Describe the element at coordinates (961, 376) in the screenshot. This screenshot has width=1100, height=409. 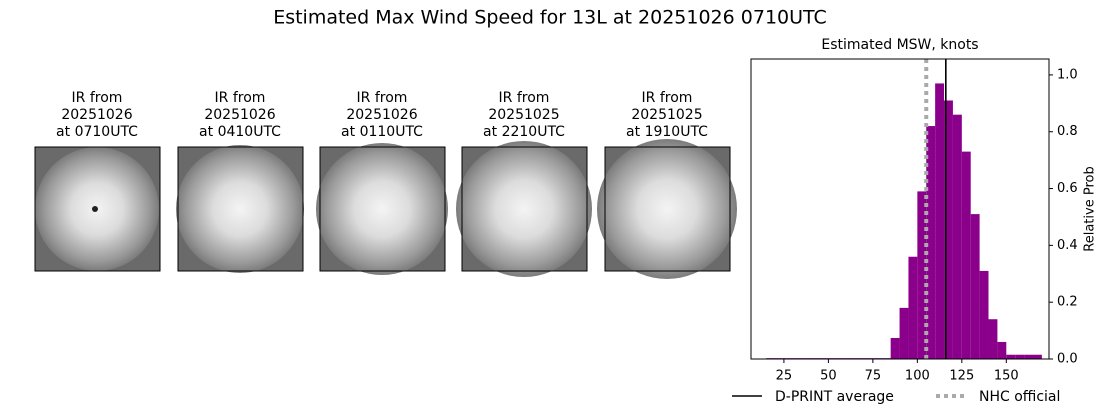
I see `x-tick-label: 125` at that location.